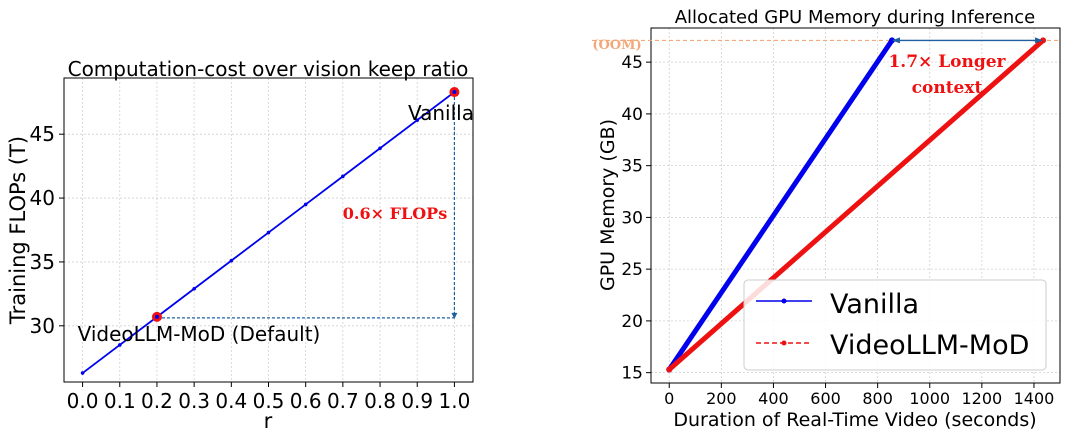 Image resolution: width=1068 pixels, height=434 pixels. I want to click on left-x-tick-label: 0.5, so click(269, 401).